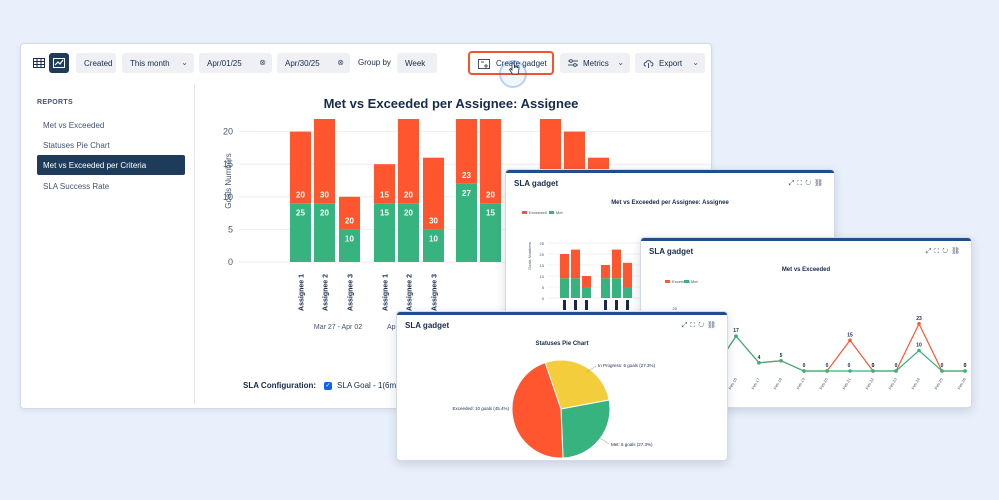 The height and width of the screenshot is (500, 999). What do you see at coordinates (384, 212) in the screenshot?
I see `bar-value-label: 15` at bounding box center [384, 212].